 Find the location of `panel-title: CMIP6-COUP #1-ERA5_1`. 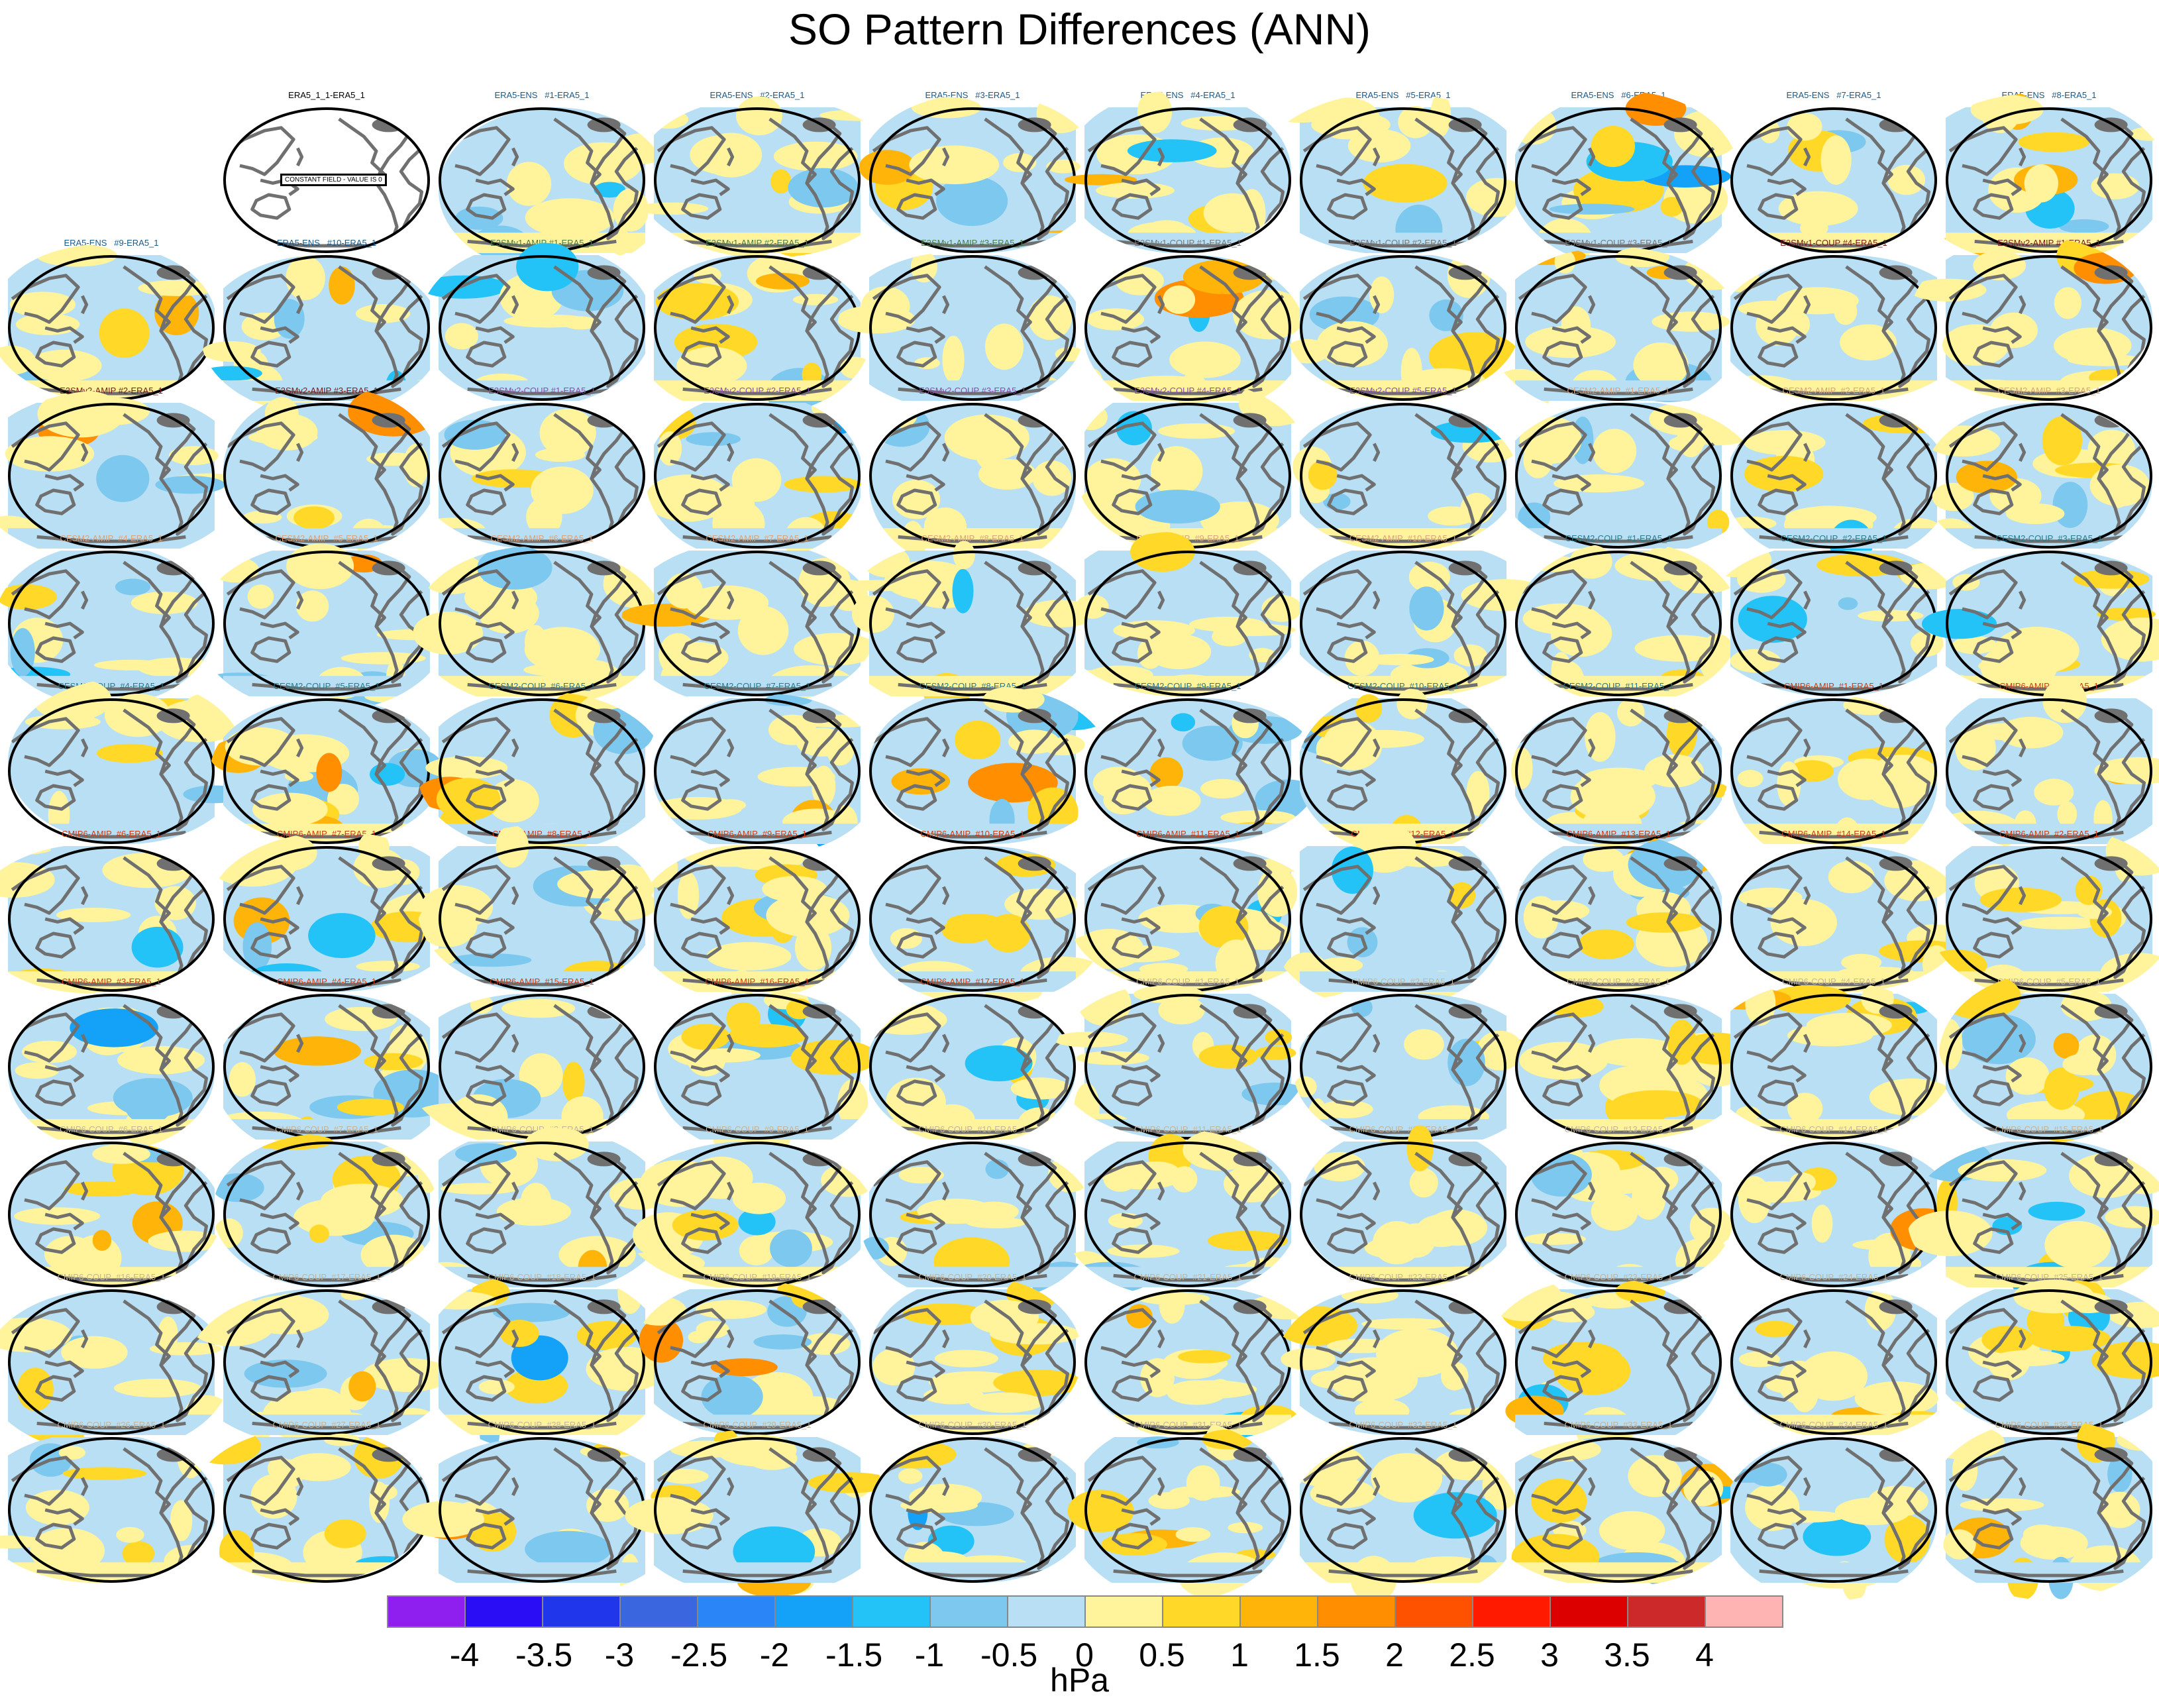

panel-title: CMIP6-COUP #1-ERA5_1 is located at coordinates (1188, 982).